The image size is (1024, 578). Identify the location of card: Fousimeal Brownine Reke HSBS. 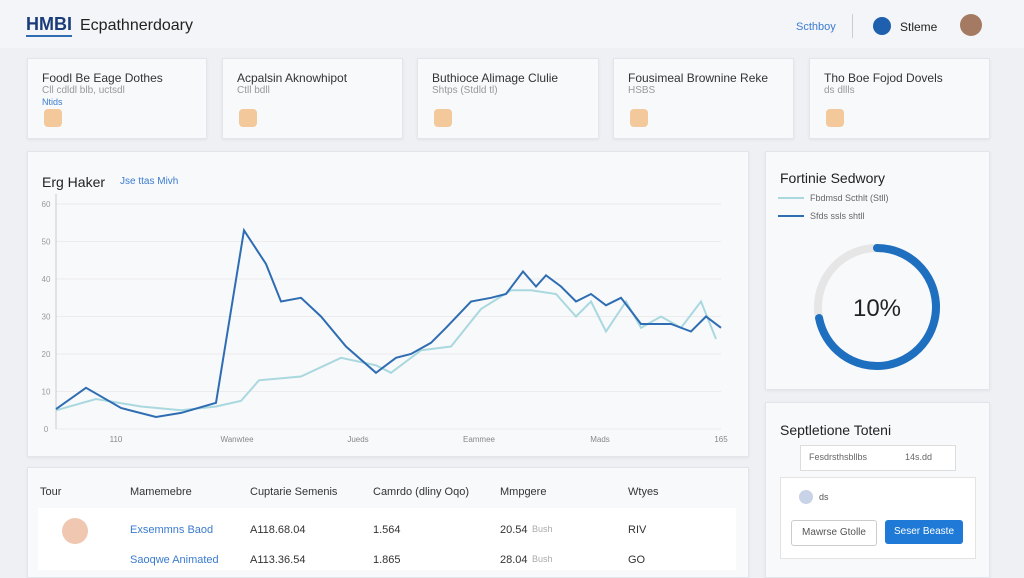
(703, 98).